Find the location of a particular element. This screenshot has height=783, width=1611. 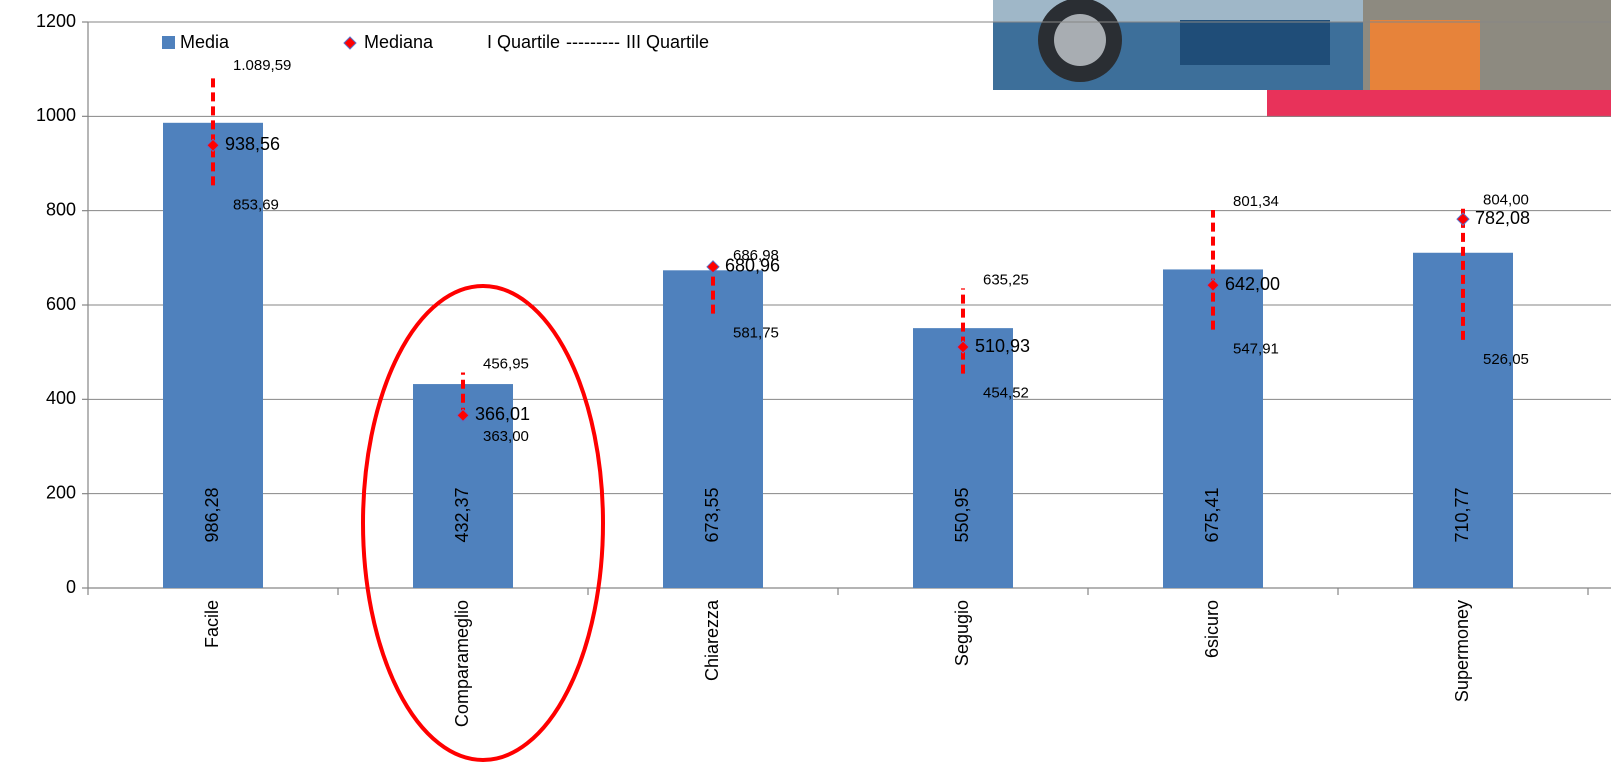

y-tick-label: 800 is located at coordinates (61, 209).